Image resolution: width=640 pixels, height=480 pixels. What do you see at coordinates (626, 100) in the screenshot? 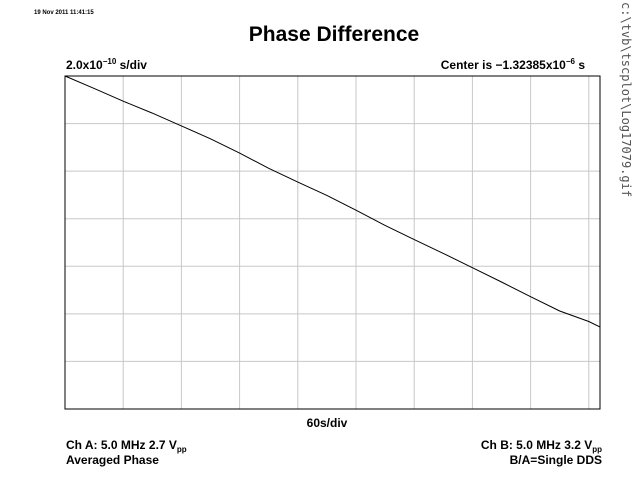
I see `file-path-label: c:\tvb\tscplot\Log17079.gif` at bounding box center [626, 100].